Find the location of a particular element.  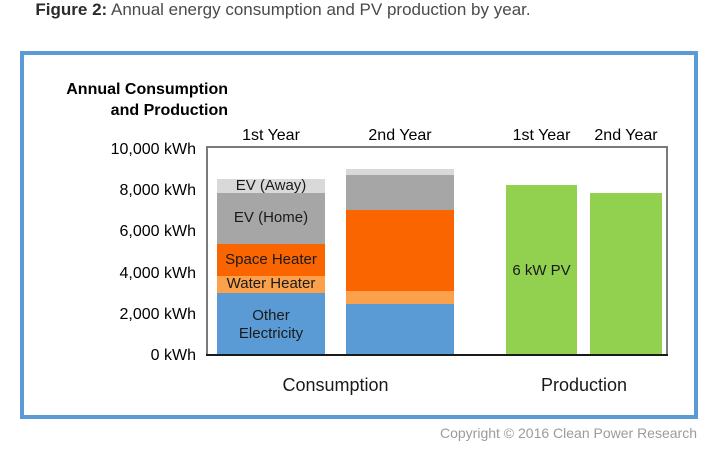

y-axis-title-line1: Annual Consumption is located at coordinates (147, 89).